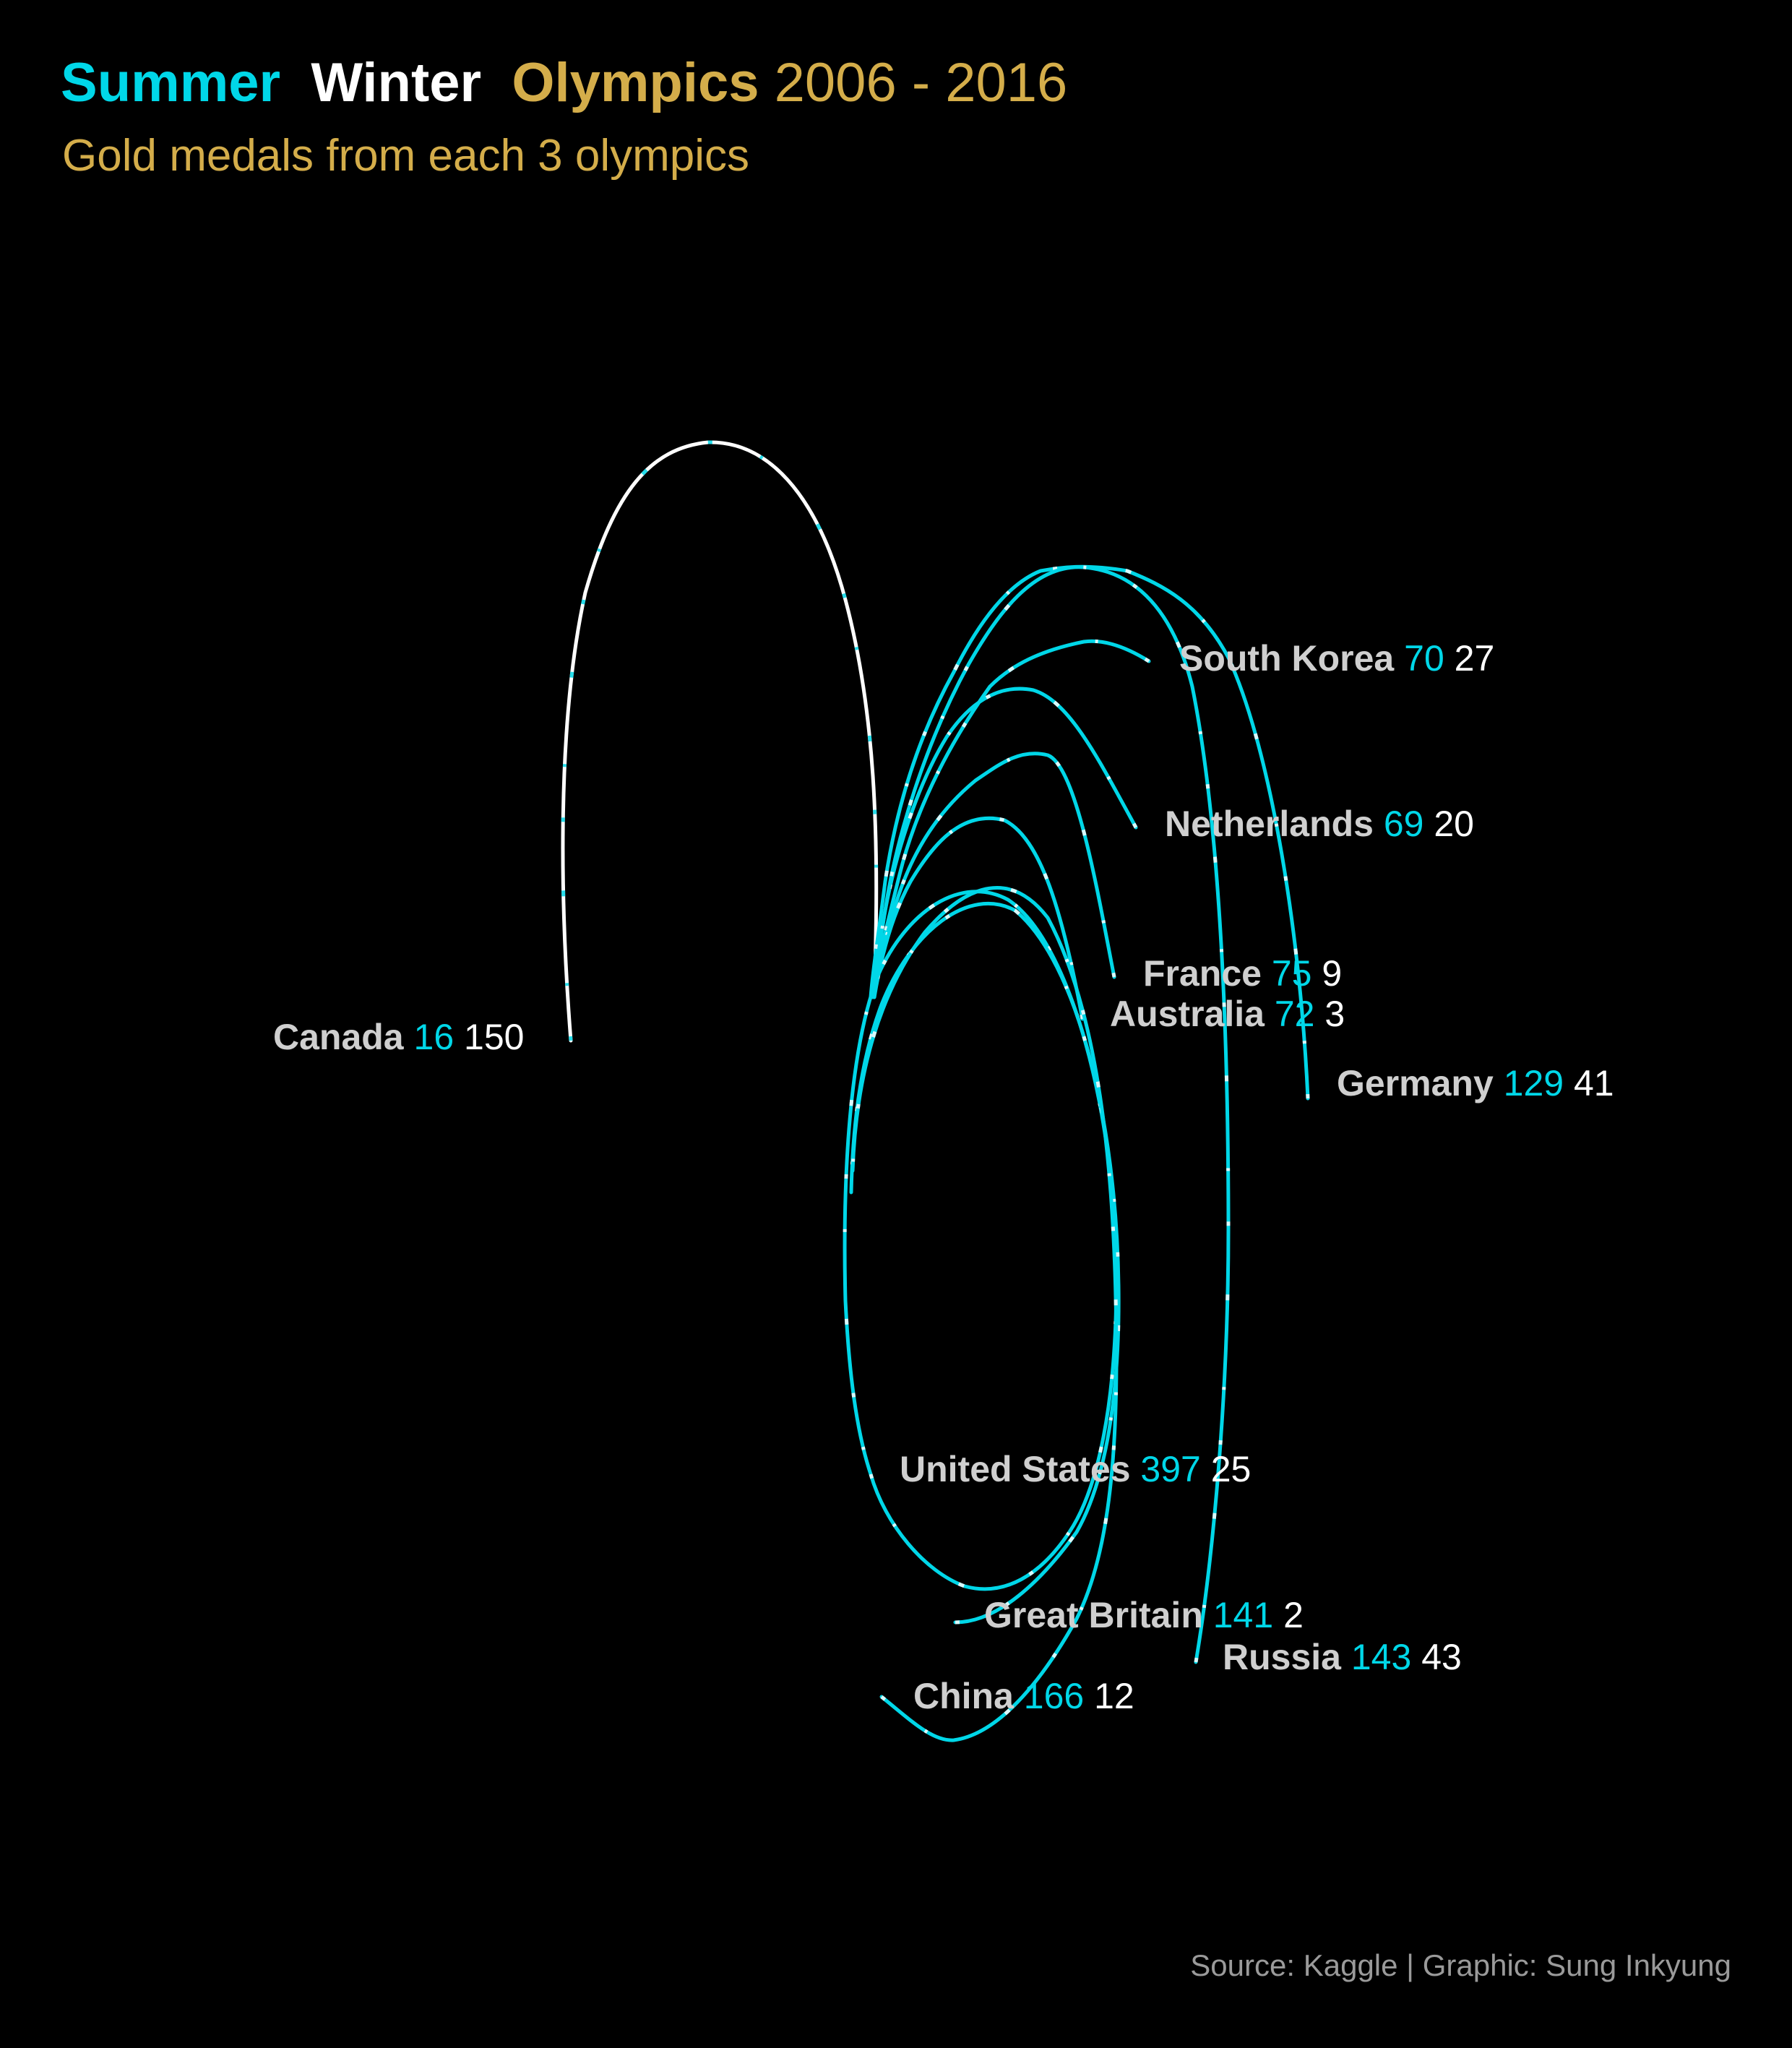 This screenshot has width=1792, height=2048. What do you see at coordinates (635, 82) in the screenshot?
I see `title-olympics: Olympics` at bounding box center [635, 82].